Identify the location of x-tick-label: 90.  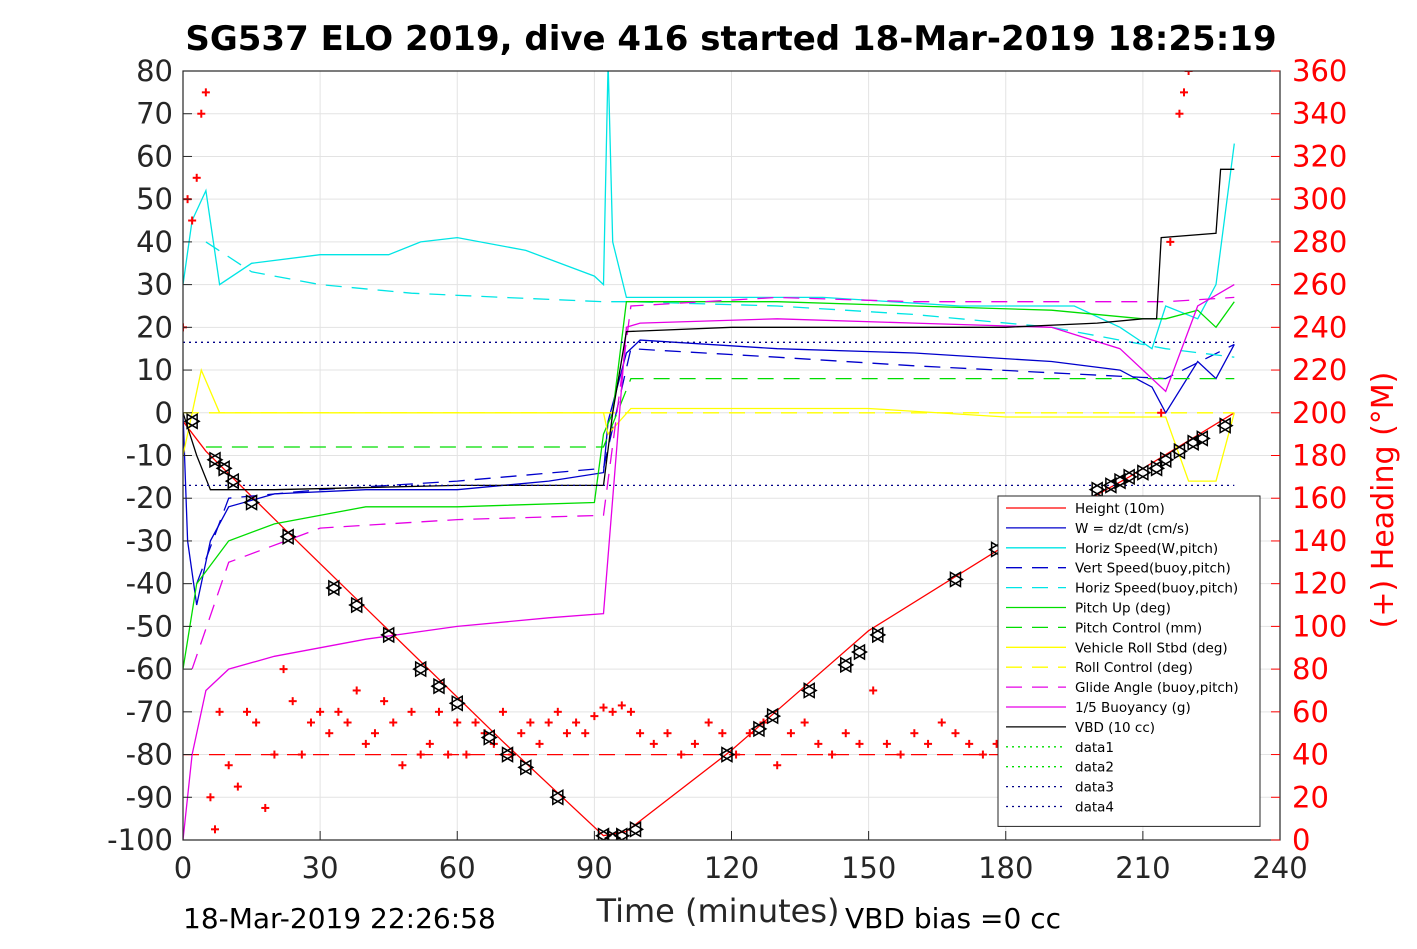
(594, 868).